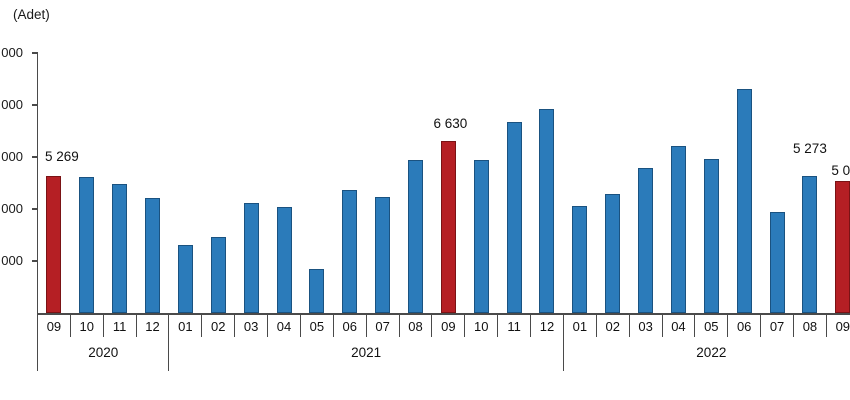  I want to click on bar-data-label: 6 630, so click(450, 123).